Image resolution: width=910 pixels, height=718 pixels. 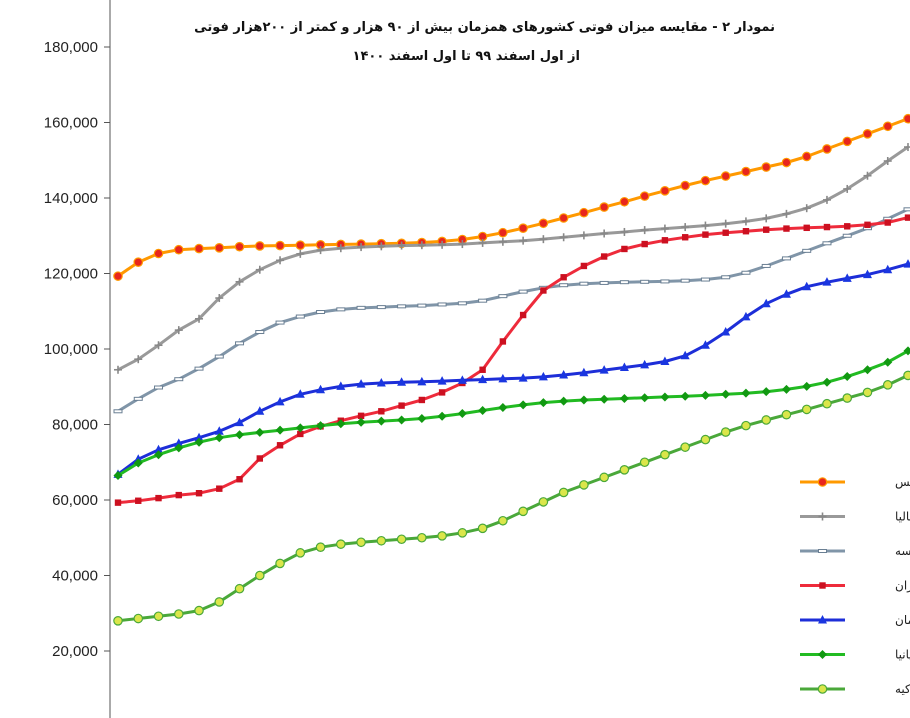 I want to click on y-tick-label: 40,000, so click(x=75, y=576).